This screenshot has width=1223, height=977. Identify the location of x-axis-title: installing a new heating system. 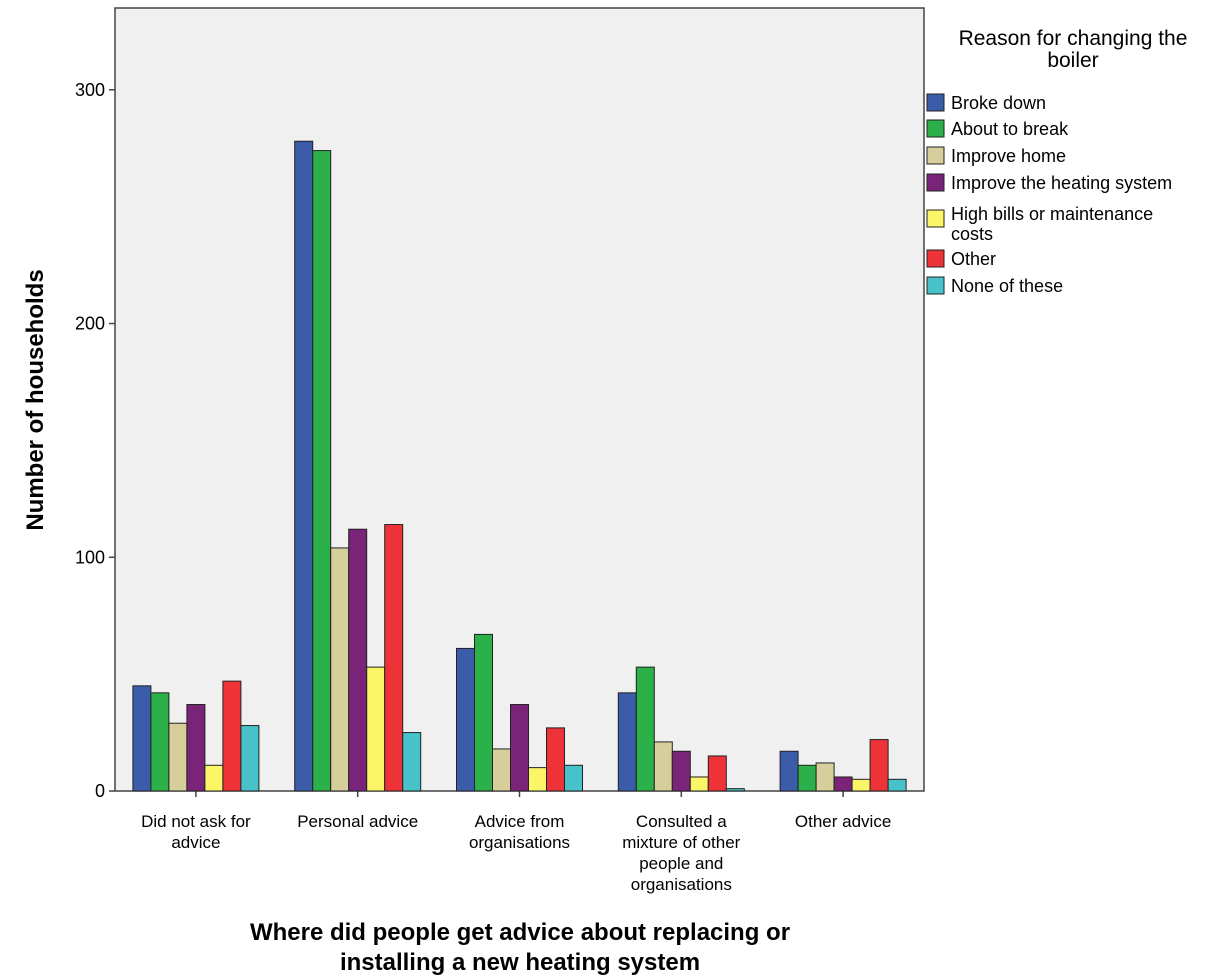
(520, 962).